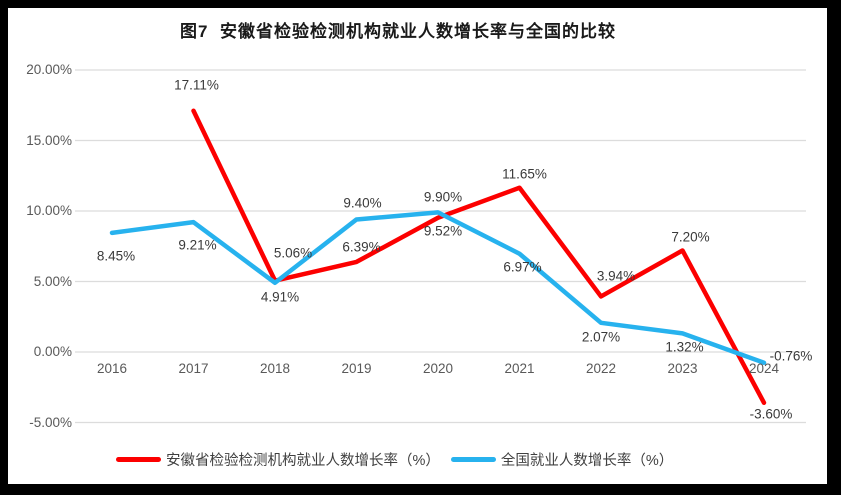 The width and height of the screenshot is (841, 495). I want to click on y-axis-tick-label: 0.00%, so click(52, 351).